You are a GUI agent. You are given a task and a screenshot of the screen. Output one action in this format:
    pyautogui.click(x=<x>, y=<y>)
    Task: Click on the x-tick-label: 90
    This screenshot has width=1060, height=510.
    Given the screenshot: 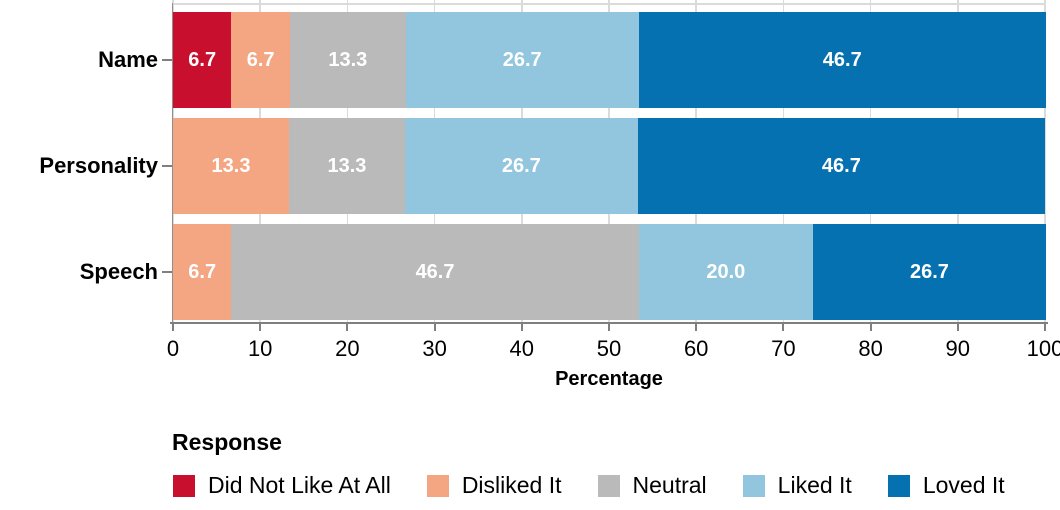 What is the action you would take?
    pyautogui.click(x=958, y=348)
    